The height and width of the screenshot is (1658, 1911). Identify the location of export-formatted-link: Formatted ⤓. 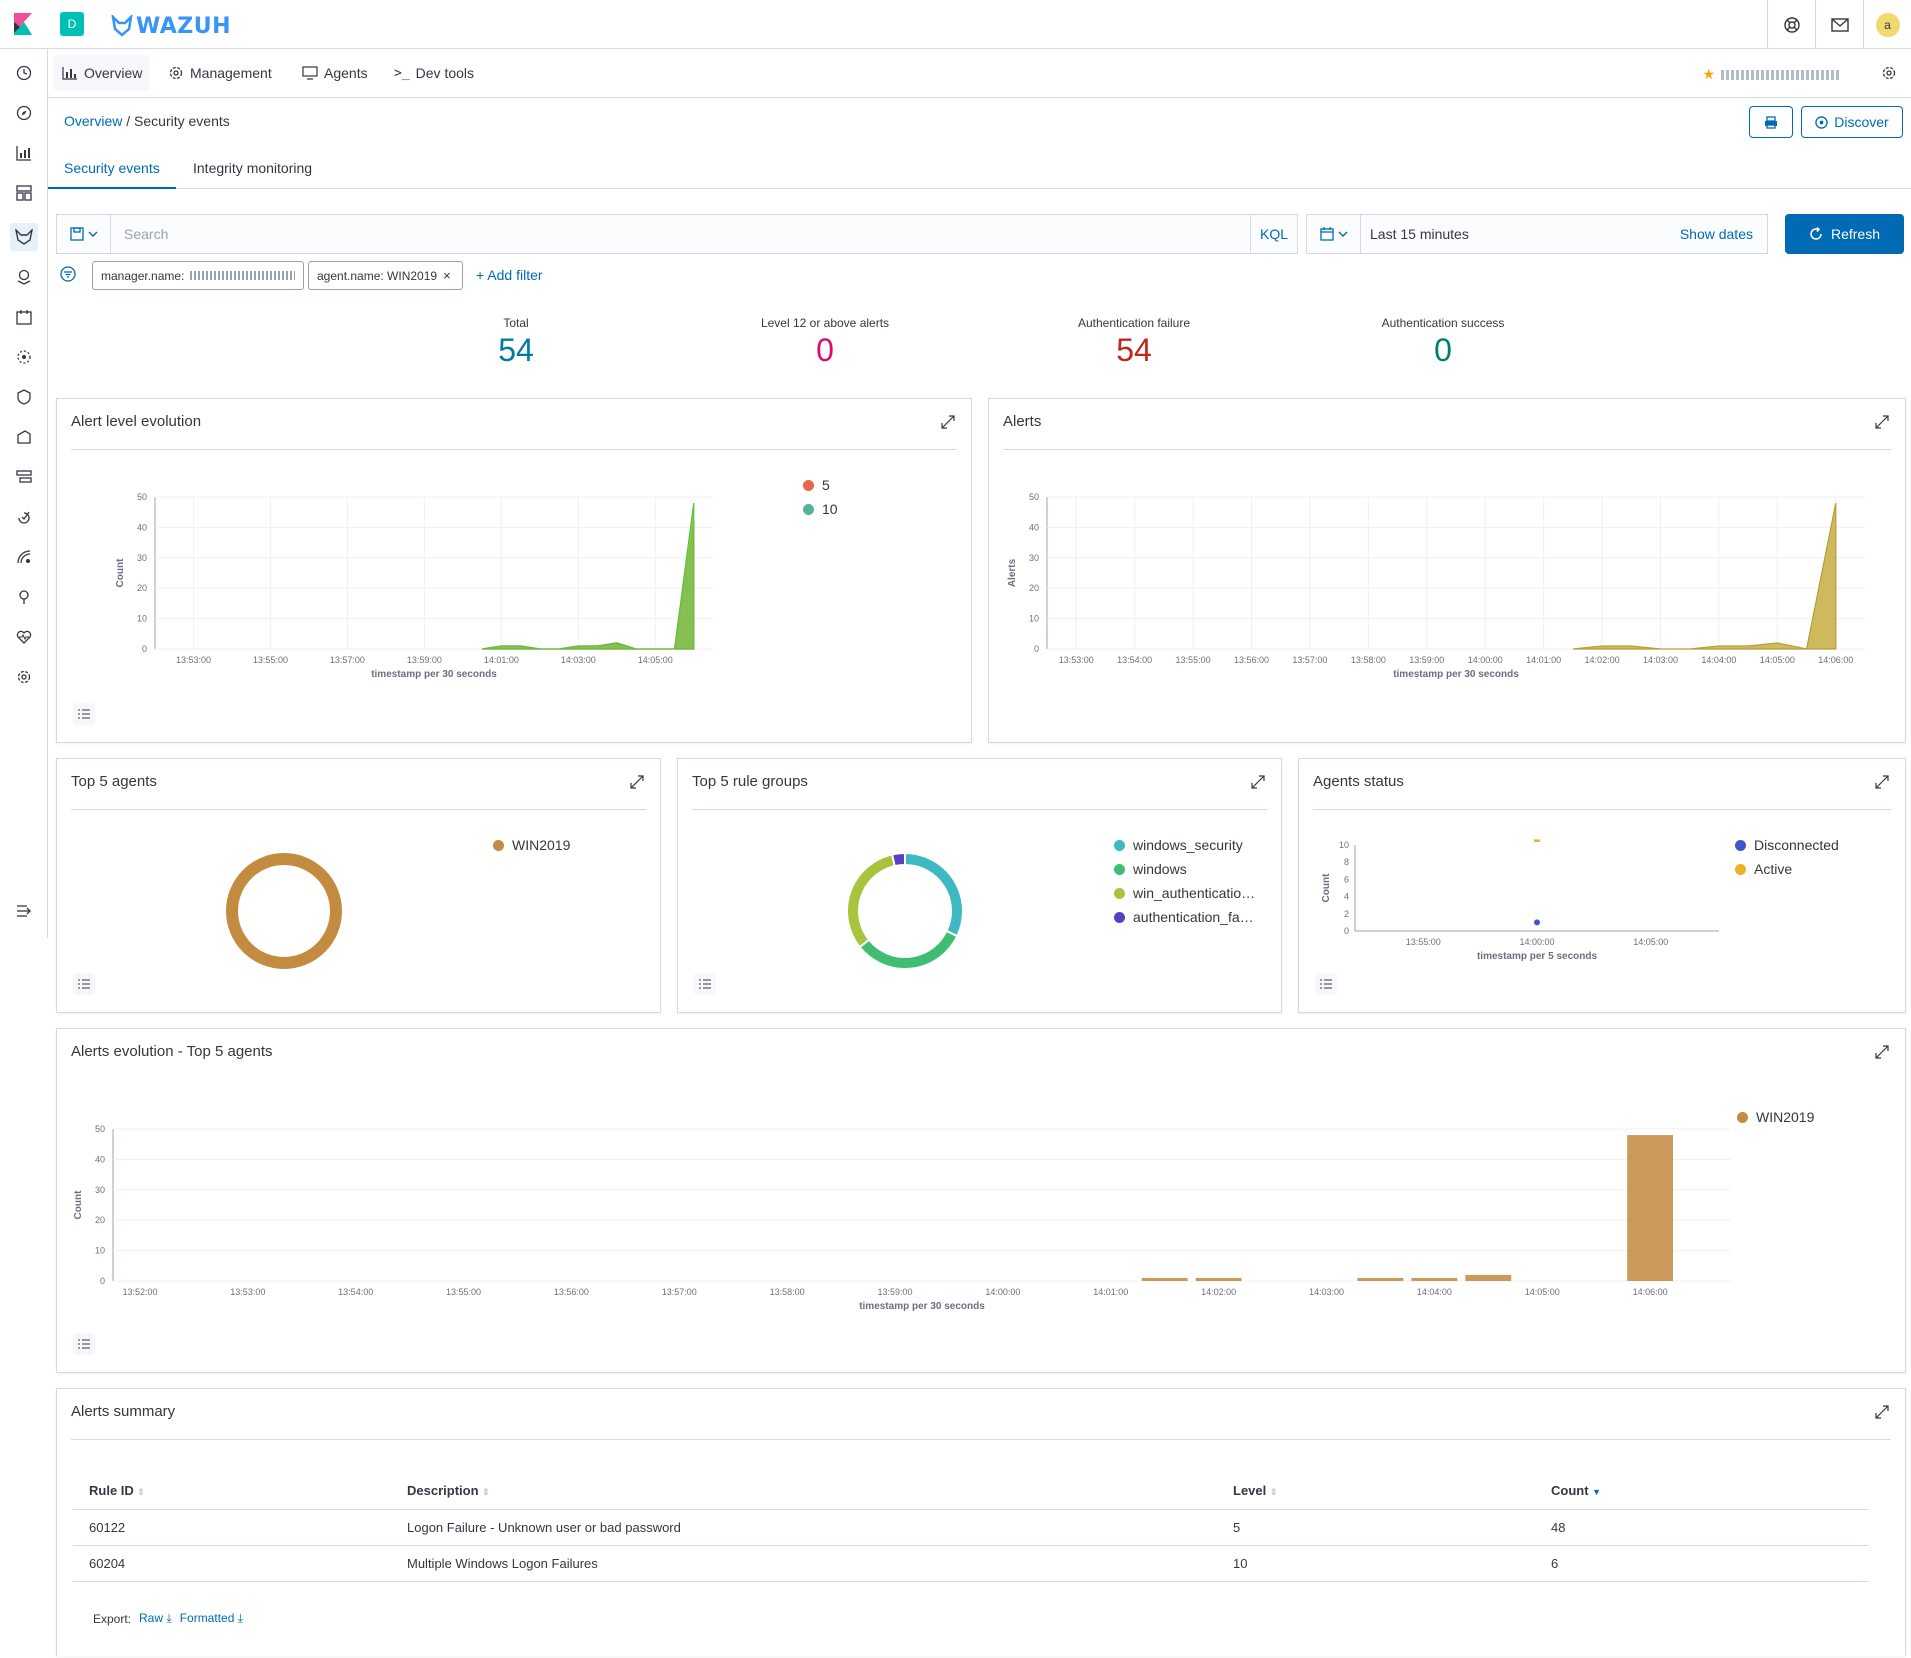
(211, 1618).